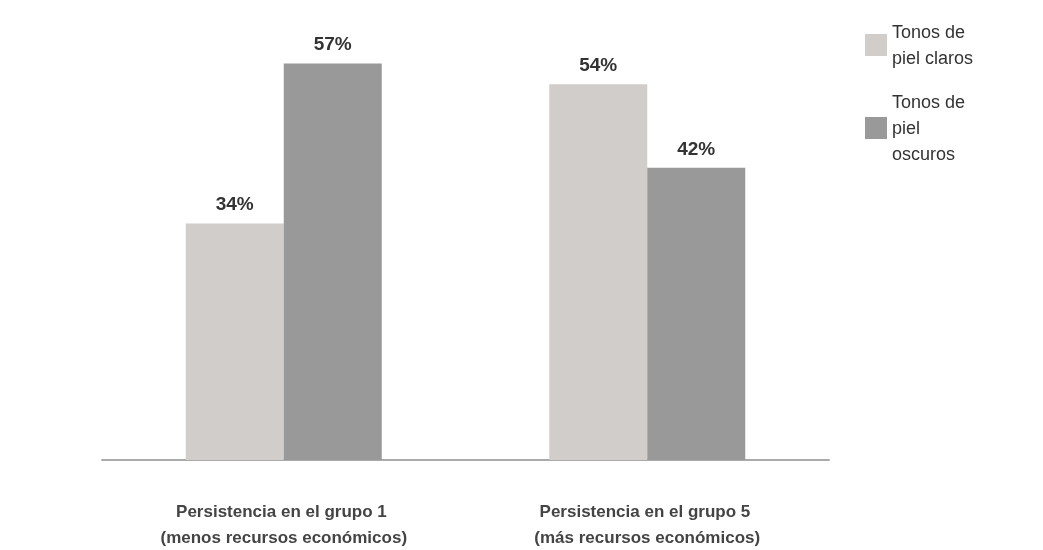  Describe the element at coordinates (332, 44) in the screenshot. I see `data-label: 57%` at that location.